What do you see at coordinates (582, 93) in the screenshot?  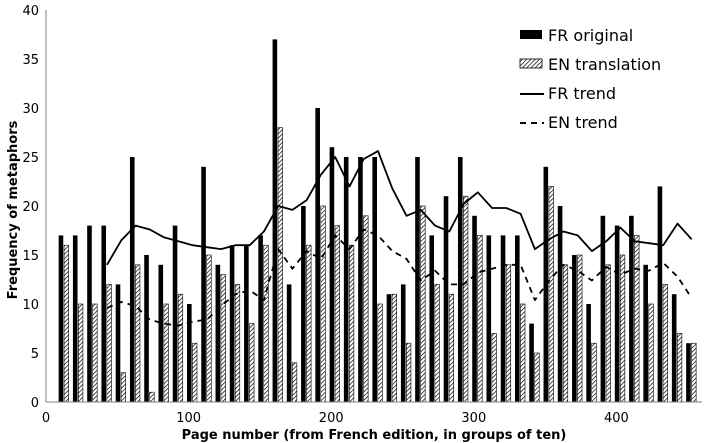 I see `legend-label-fr-trend: FR trend` at bounding box center [582, 93].